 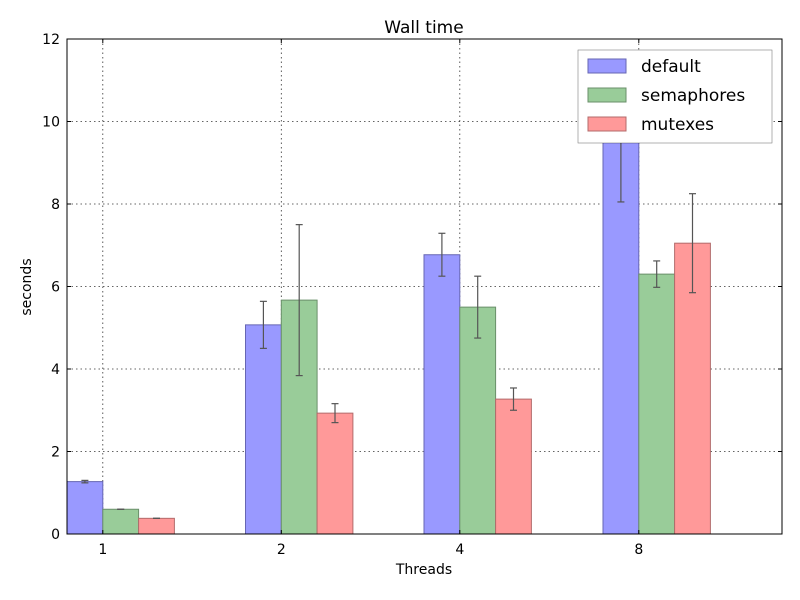 What do you see at coordinates (693, 96) in the screenshot?
I see `legend-label-semaphores: semaphores` at bounding box center [693, 96].